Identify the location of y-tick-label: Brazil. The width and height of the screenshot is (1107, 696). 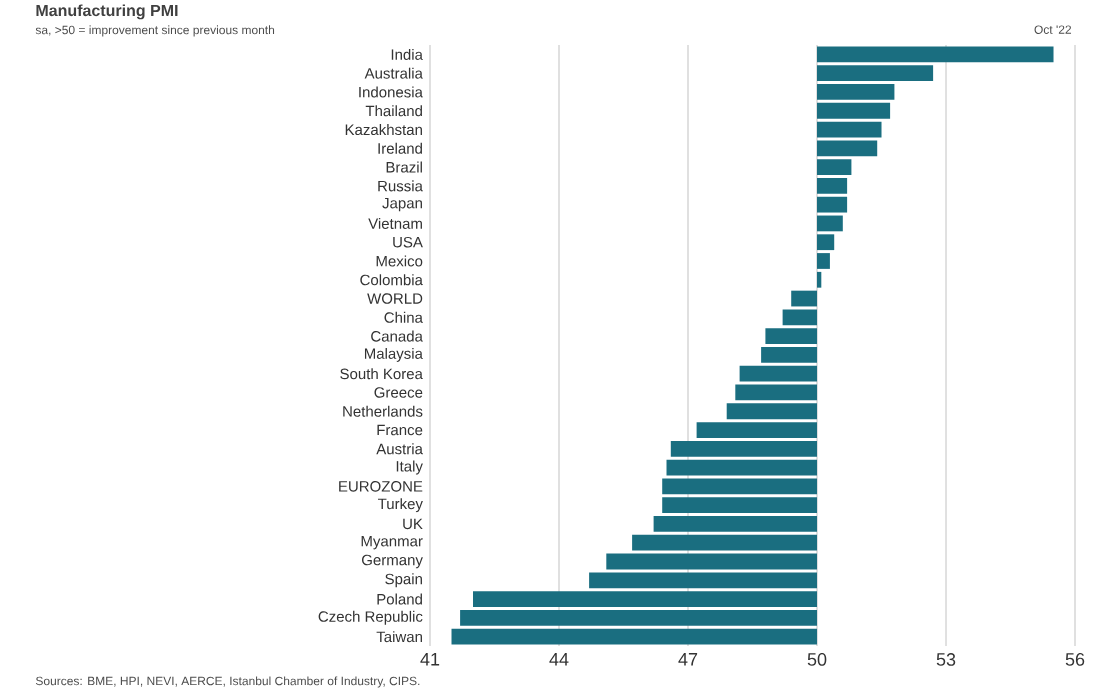
(404, 167).